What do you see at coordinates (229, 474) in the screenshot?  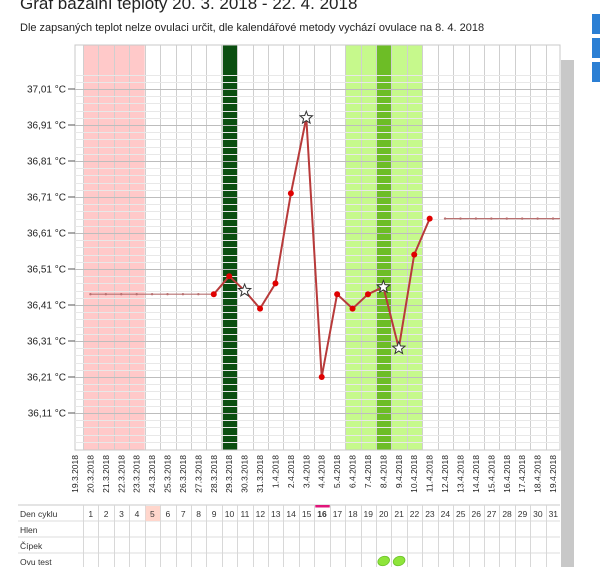 I see `x-date-label: 29.3.2018` at bounding box center [229, 474].